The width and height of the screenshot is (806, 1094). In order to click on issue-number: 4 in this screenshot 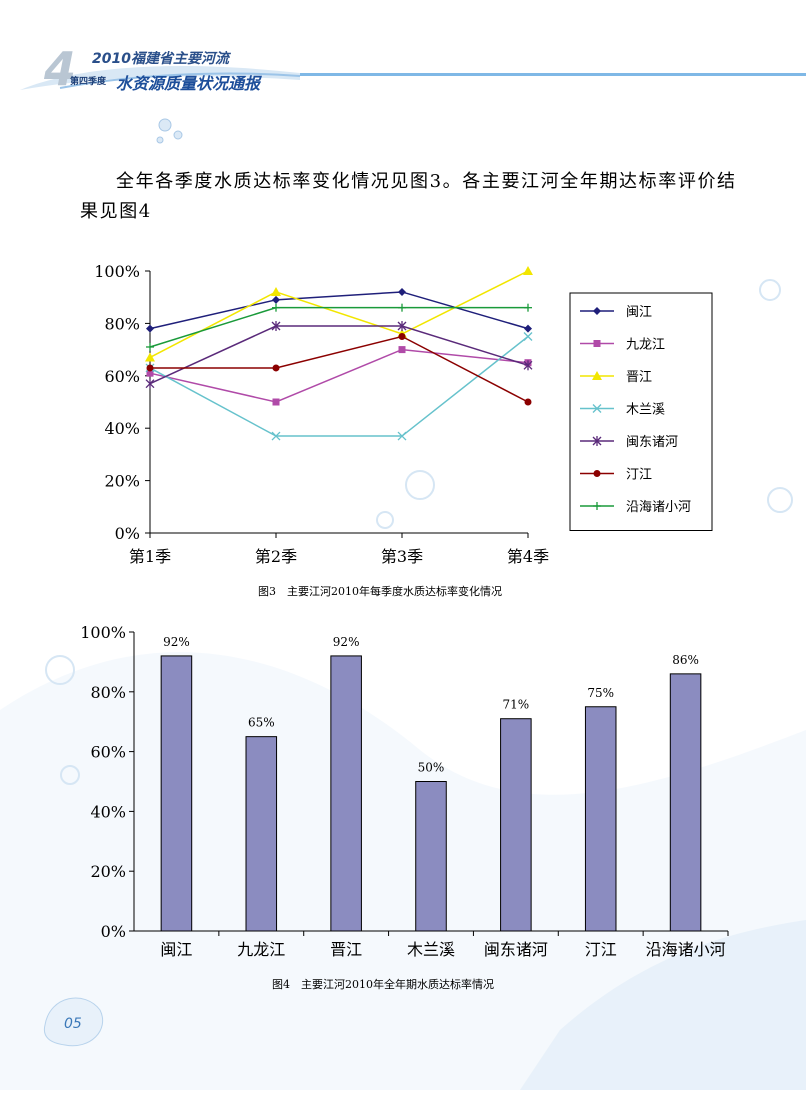, I will do `click(60, 69)`.